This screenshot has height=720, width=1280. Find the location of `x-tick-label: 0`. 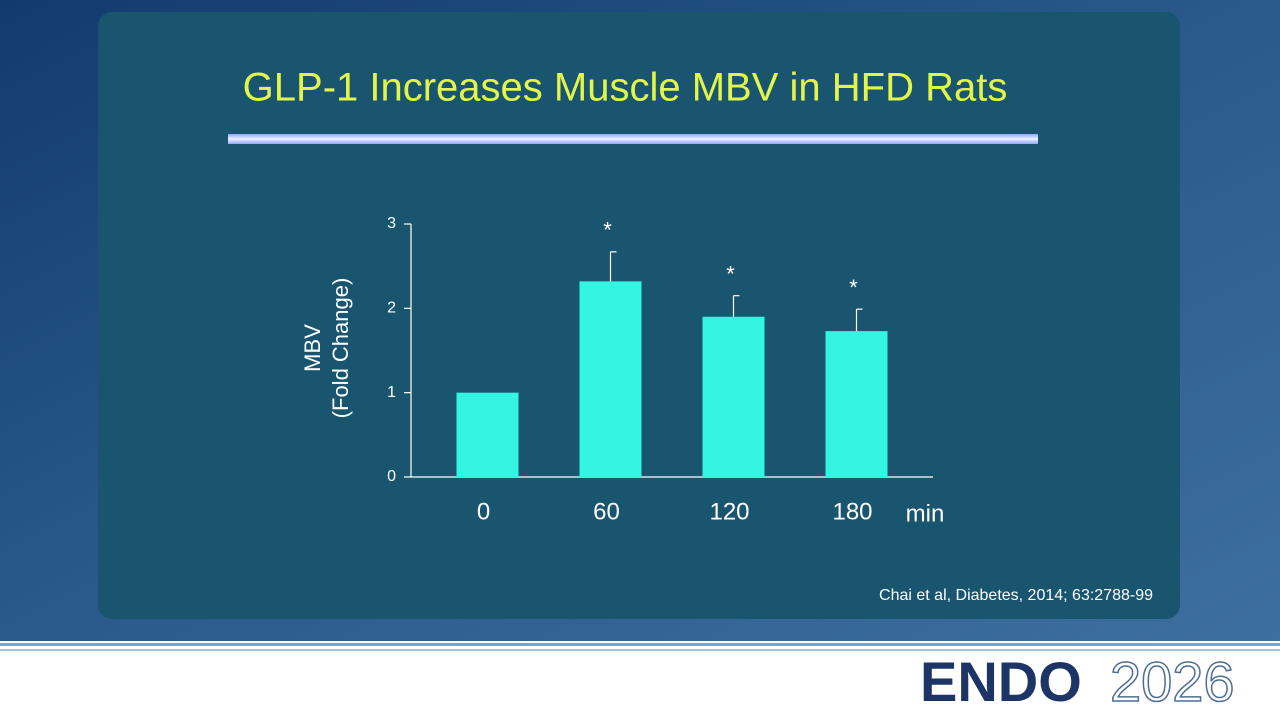

x-tick-label: 0 is located at coordinates (483, 511).